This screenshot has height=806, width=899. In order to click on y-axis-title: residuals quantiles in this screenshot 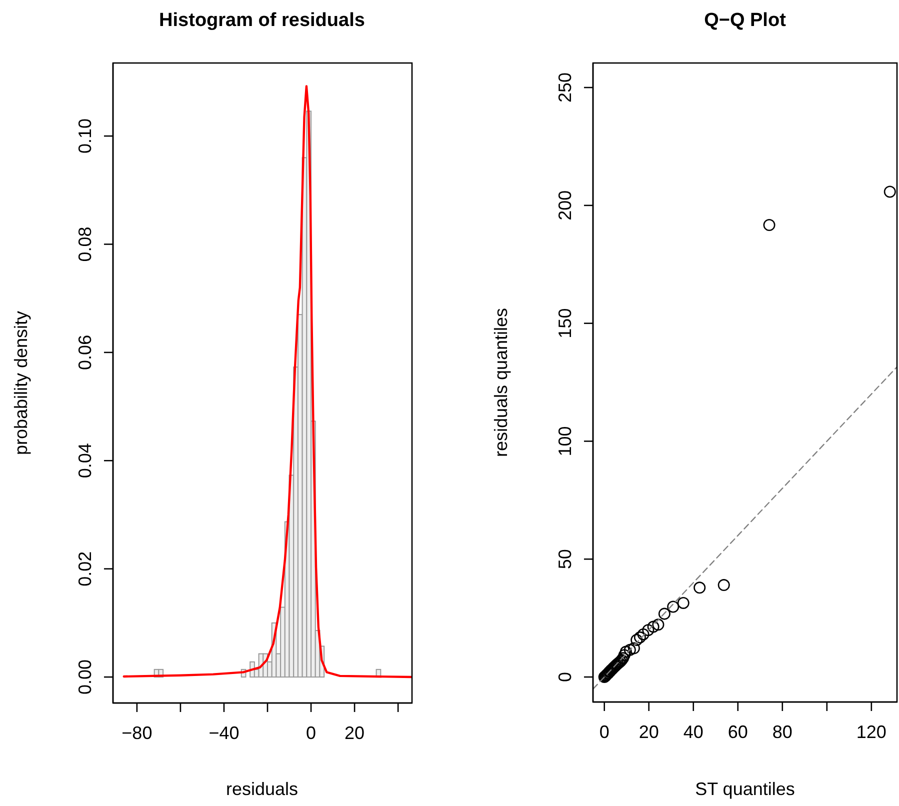, I will do `click(501, 383)`.